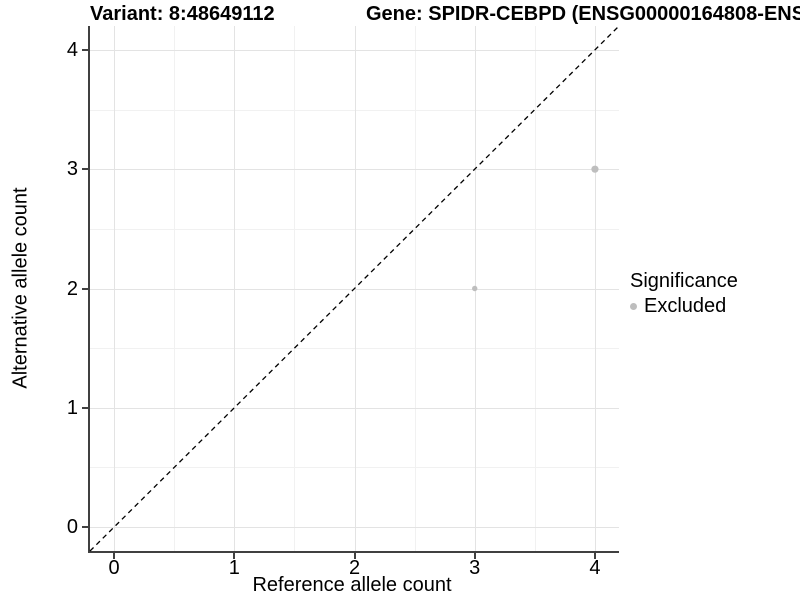 The height and width of the screenshot is (600, 800). I want to click on legend-entry-label: Excluded, so click(685, 306).